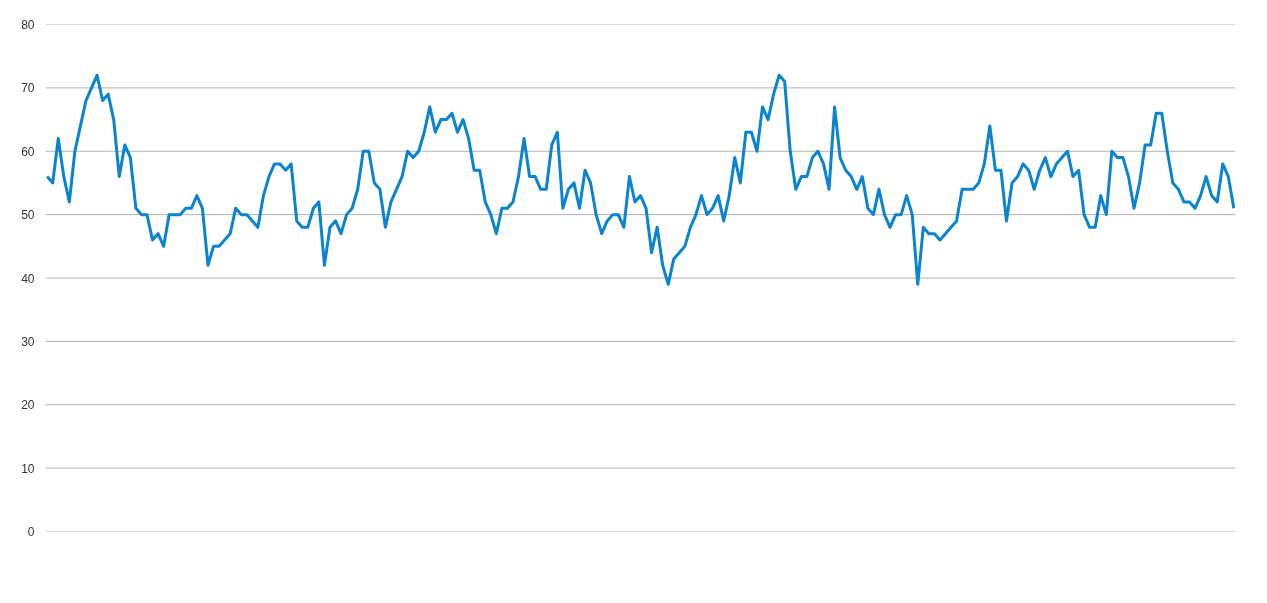 The width and height of the screenshot is (1267, 603). Describe the element at coordinates (31, 532) in the screenshot. I see `y-tick-label: 0` at that location.